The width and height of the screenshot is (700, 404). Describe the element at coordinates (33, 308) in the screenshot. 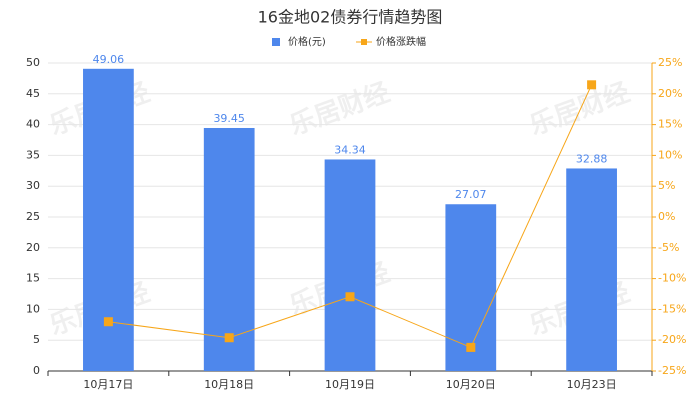

I see `y-tick-label: 10` at that location.